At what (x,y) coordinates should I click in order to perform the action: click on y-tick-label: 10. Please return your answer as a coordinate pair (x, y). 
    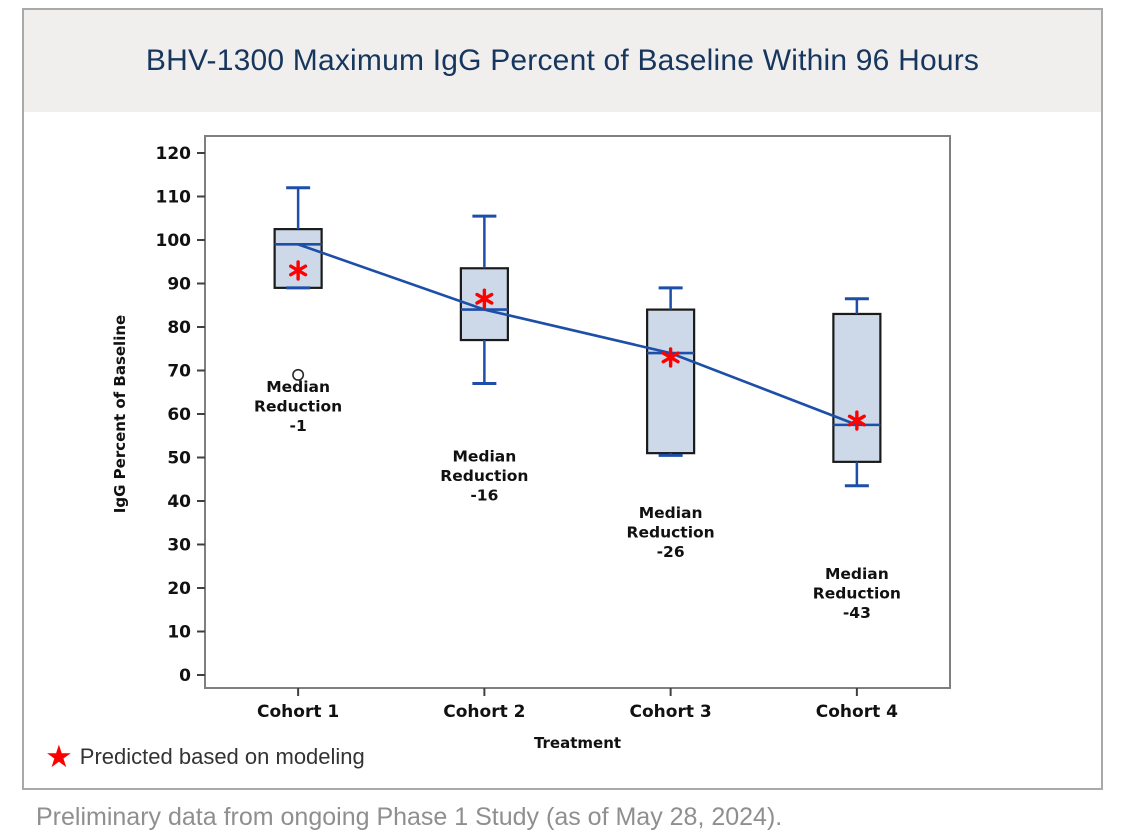
    Looking at the image, I should click on (179, 633).